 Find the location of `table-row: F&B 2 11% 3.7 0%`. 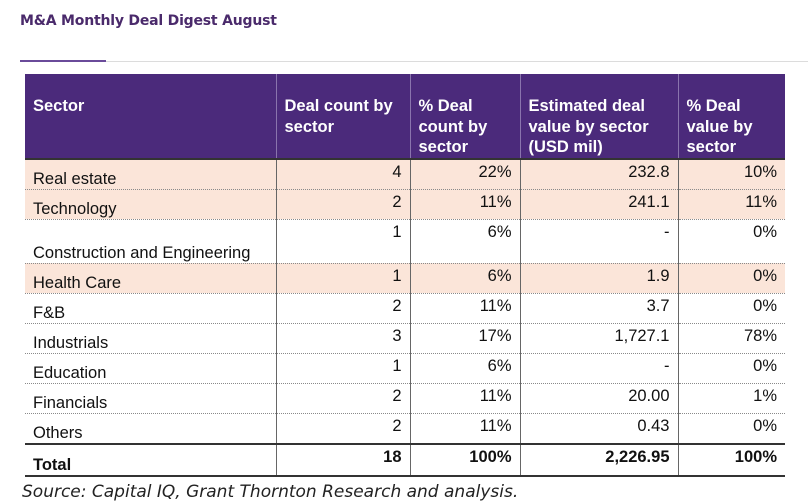

table-row: F&B 2 11% 3.7 0% is located at coordinates (405, 308).